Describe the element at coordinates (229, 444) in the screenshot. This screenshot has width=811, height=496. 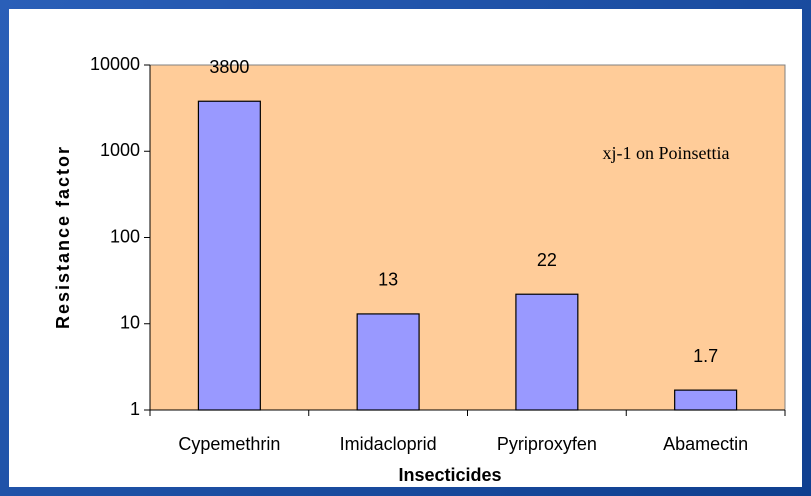
I see `x-tick-label: Cypemethrin` at that location.